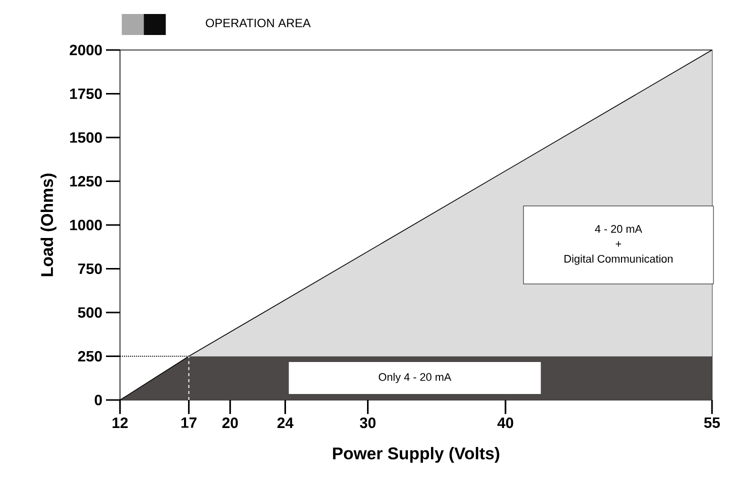  What do you see at coordinates (98, 400) in the screenshot?
I see `y-tick-label: 0` at bounding box center [98, 400].